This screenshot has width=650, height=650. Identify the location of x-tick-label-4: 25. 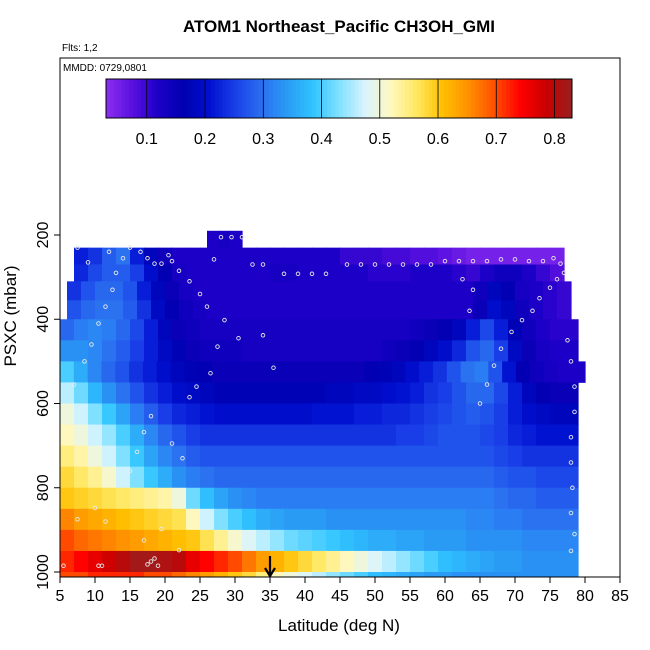
(200, 596).